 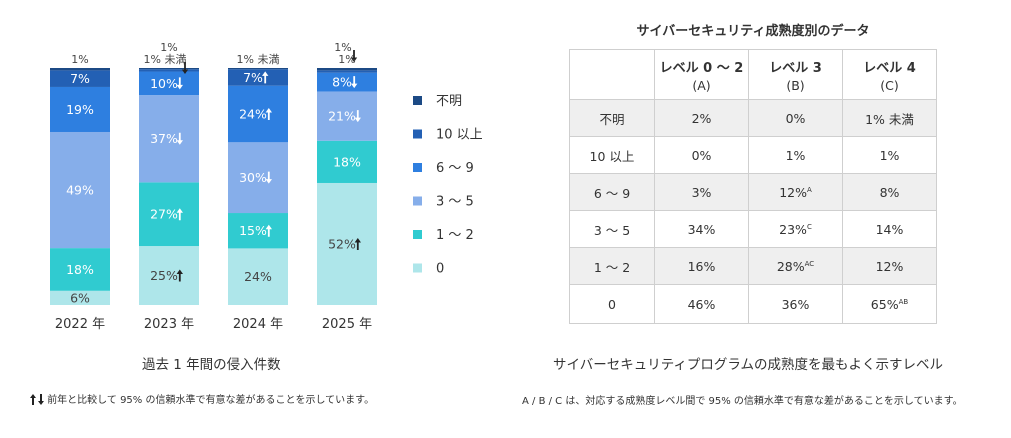 I want to click on bar-value-label: 24%, so click(x=258, y=276).